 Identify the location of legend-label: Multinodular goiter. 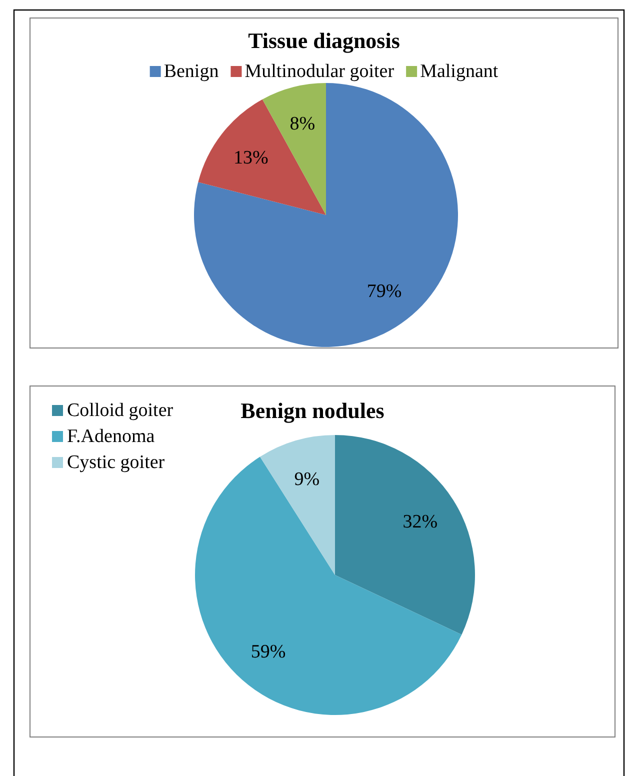
(319, 71).